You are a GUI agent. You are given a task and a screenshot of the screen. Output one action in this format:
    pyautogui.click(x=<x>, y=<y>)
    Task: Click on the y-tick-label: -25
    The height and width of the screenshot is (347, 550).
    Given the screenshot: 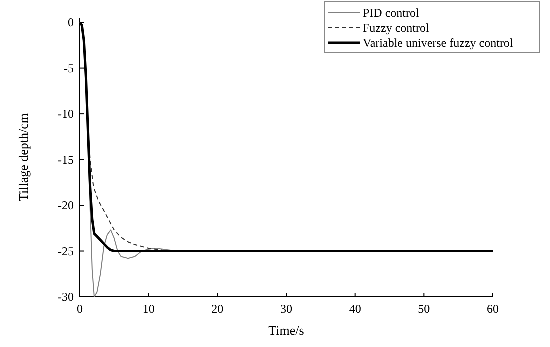 What is the action you would take?
    pyautogui.click(x=66, y=251)
    